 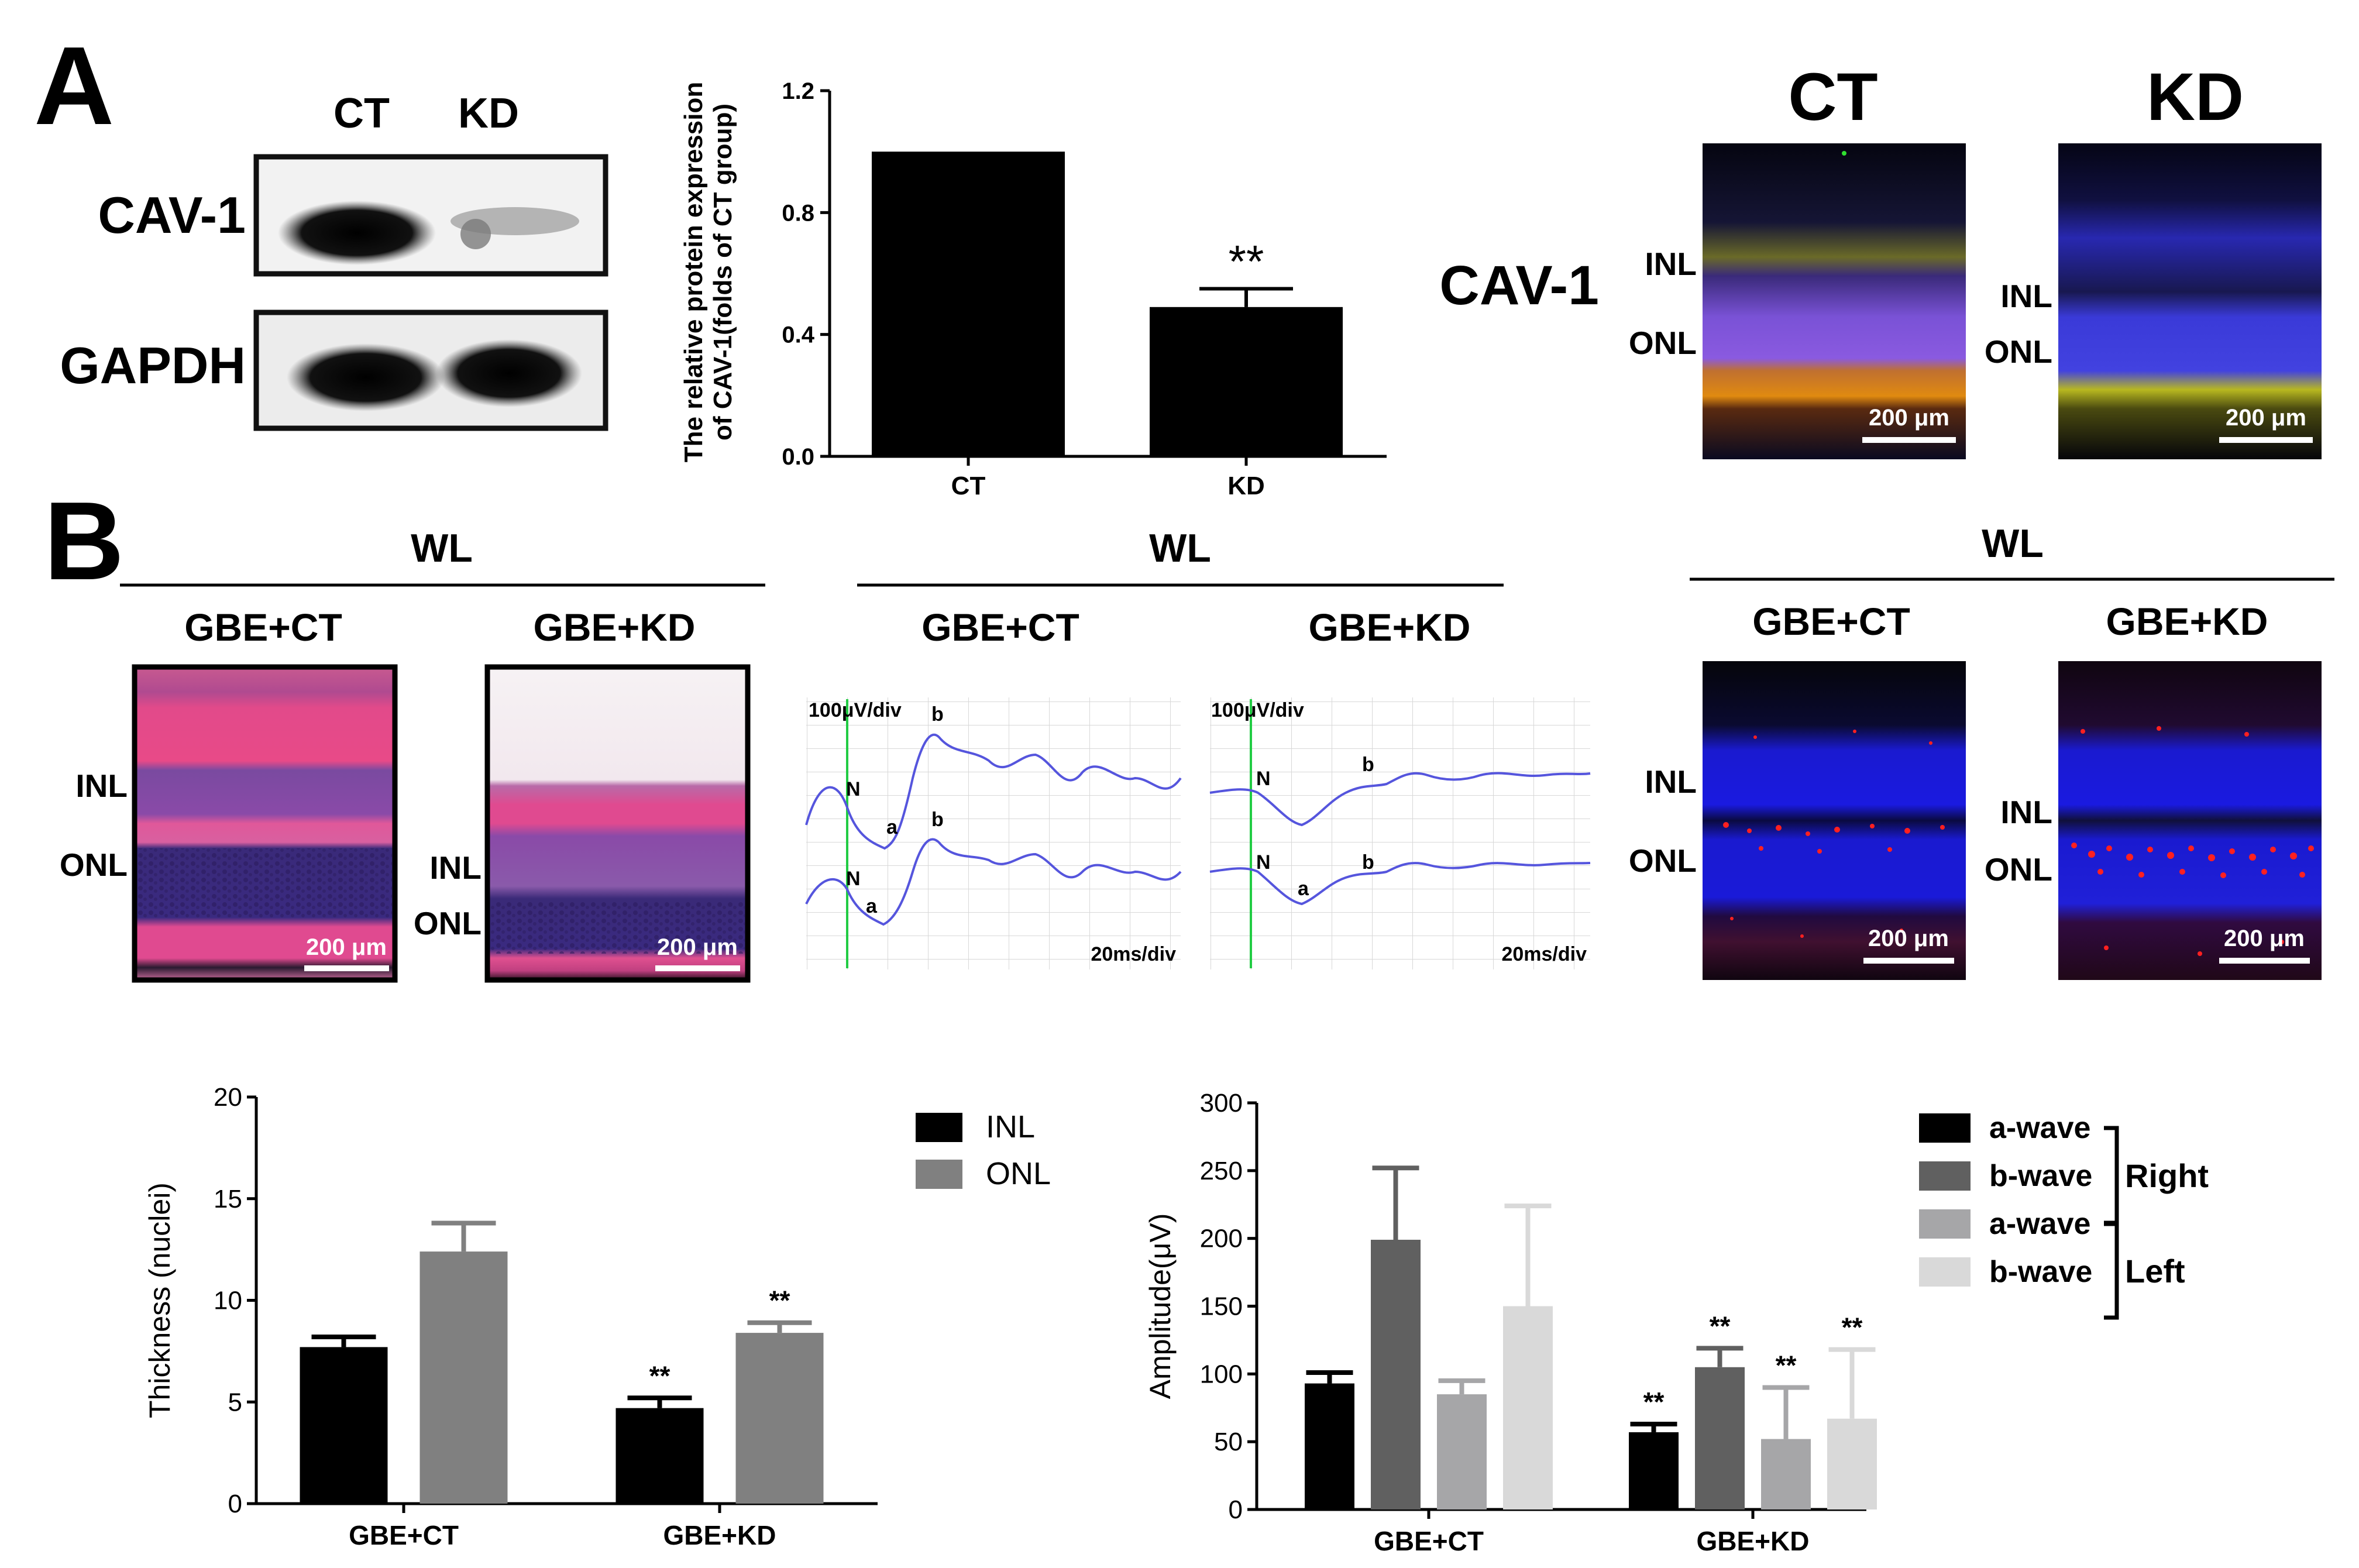 What do you see at coordinates (1228, 1442) in the screenshot?
I see `amplitude-ytick-label: 50` at bounding box center [1228, 1442].